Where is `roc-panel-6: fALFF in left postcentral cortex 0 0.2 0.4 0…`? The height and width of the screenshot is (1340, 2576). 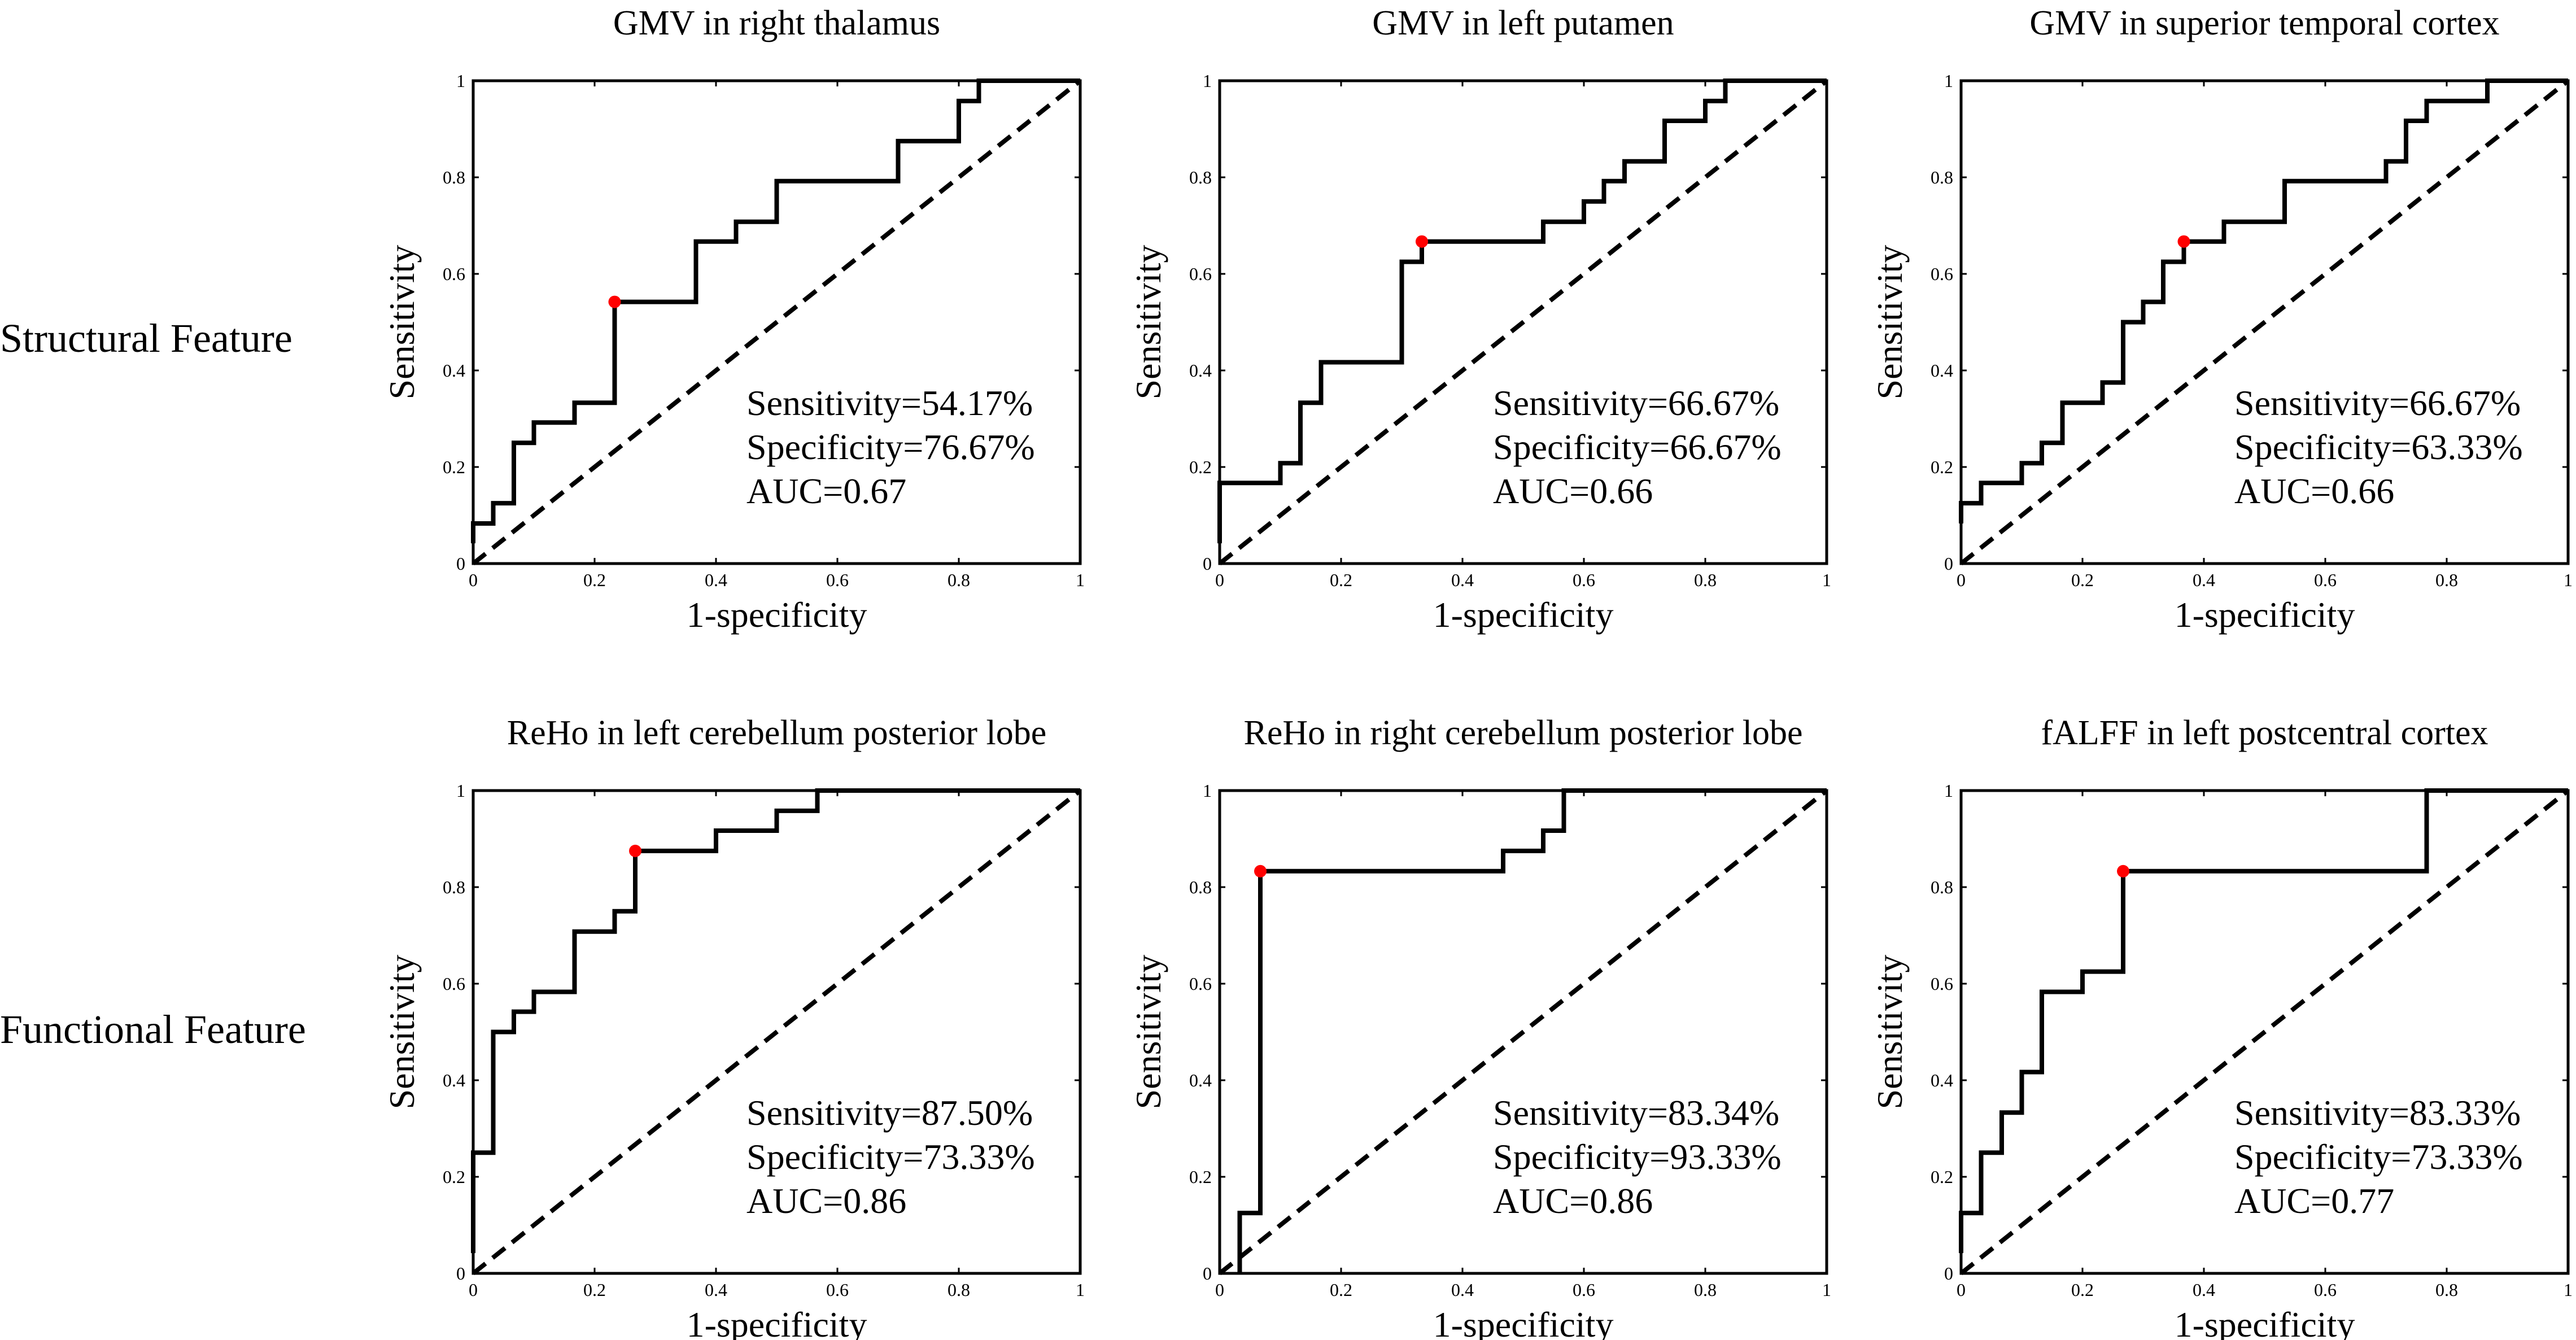
roc-panel-6: fALFF in left postcentral cortex 0 0.2 0.4 0… is located at coordinates (2221, 1027).